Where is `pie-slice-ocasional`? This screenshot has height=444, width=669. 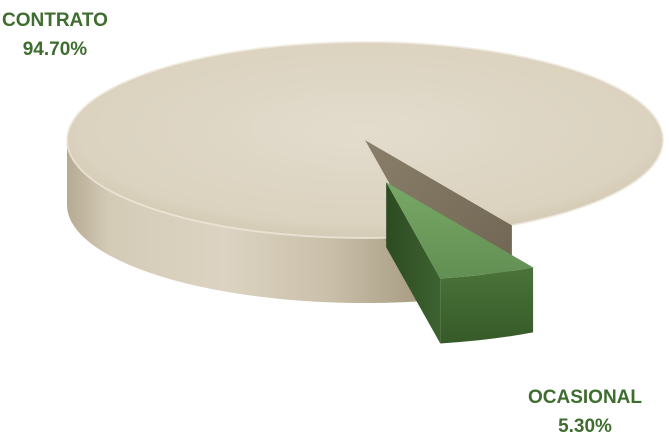
pie-slice-ocasional is located at coordinates (460, 263).